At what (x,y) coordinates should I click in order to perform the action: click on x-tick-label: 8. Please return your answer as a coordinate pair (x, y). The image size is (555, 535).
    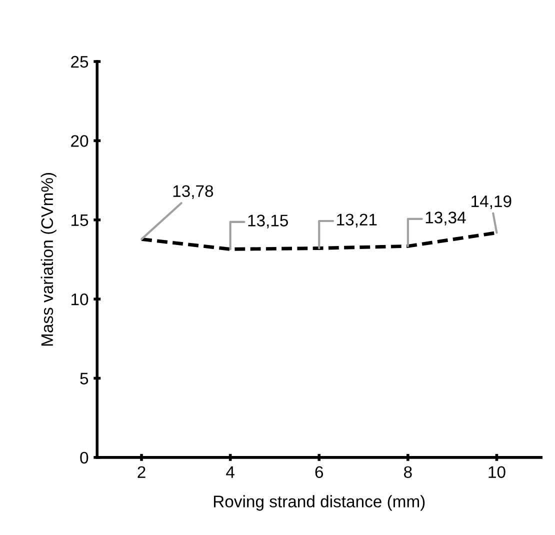
    Looking at the image, I should click on (408, 472).